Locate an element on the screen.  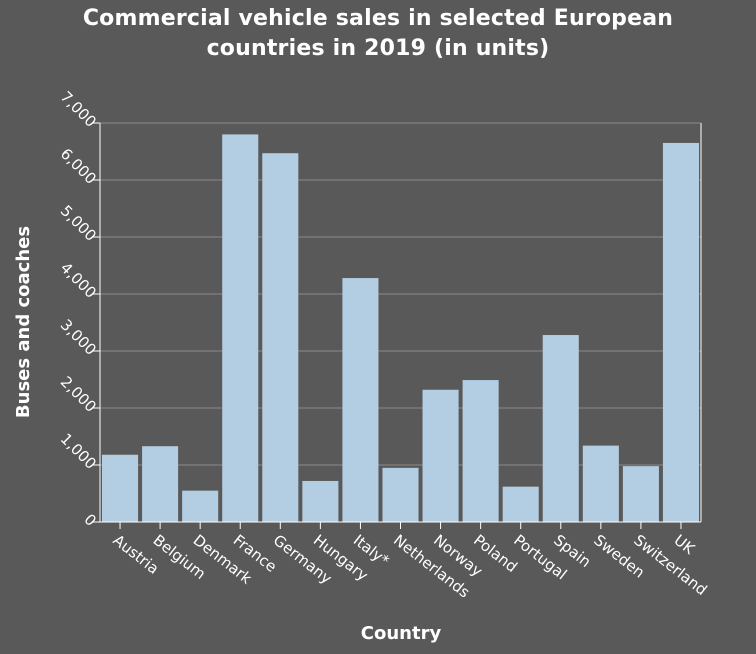
y-tick-label: 4,000 is located at coordinates (78, 280).